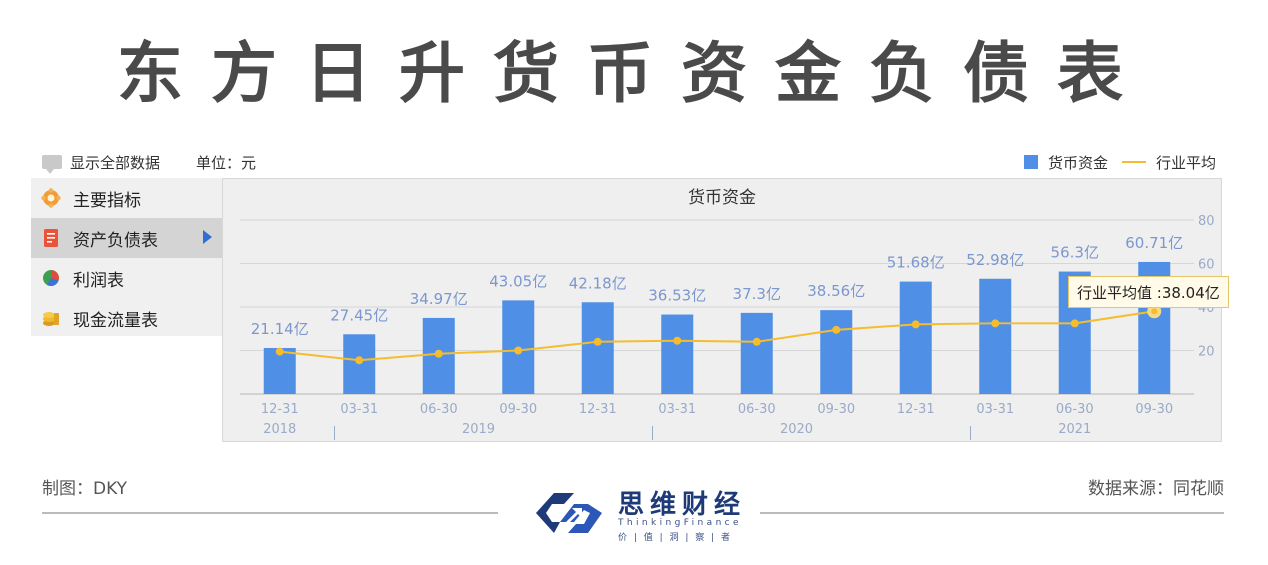 This screenshot has width=1268, height=565. I want to click on bar-data-label: 37.3亿, so click(757, 294).